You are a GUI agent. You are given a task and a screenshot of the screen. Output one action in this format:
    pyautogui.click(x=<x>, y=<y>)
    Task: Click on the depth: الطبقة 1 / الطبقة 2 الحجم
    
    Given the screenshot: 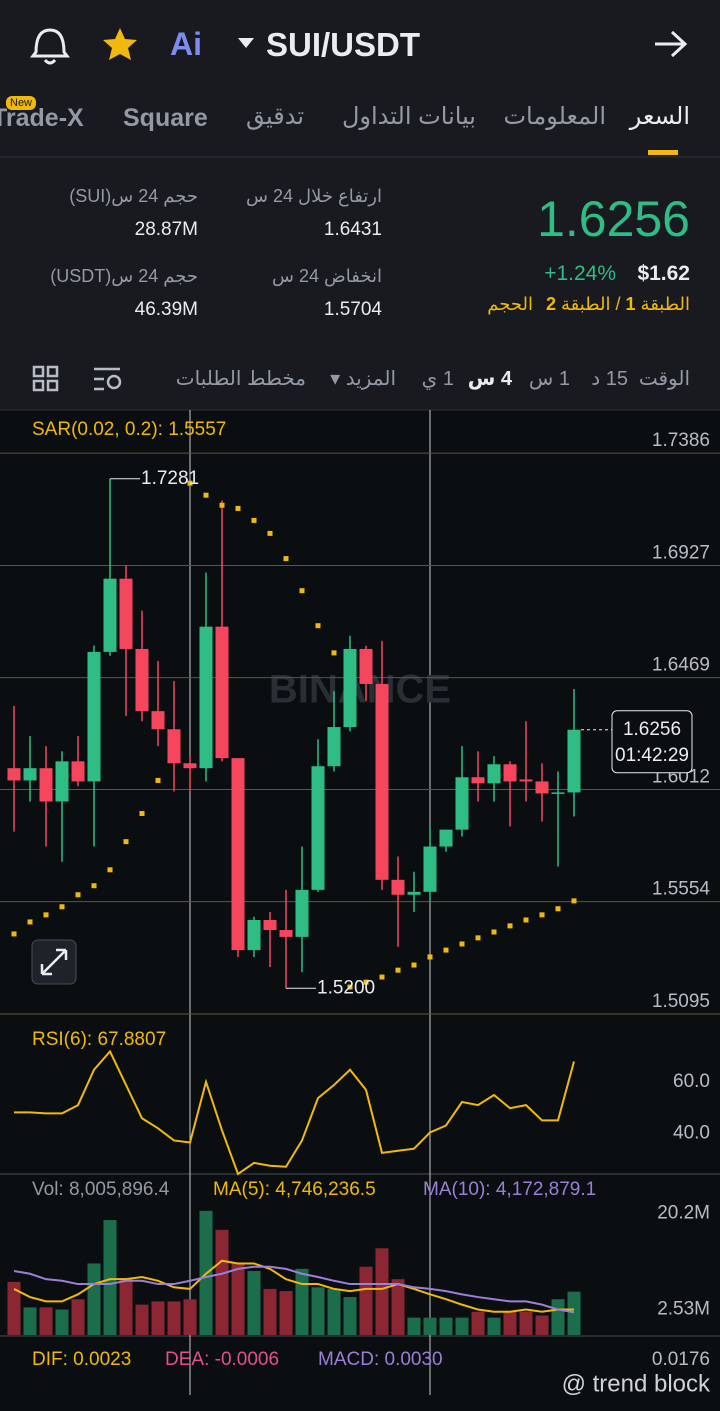 What is the action you would take?
    pyautogui.click(x=588, y=304)
    